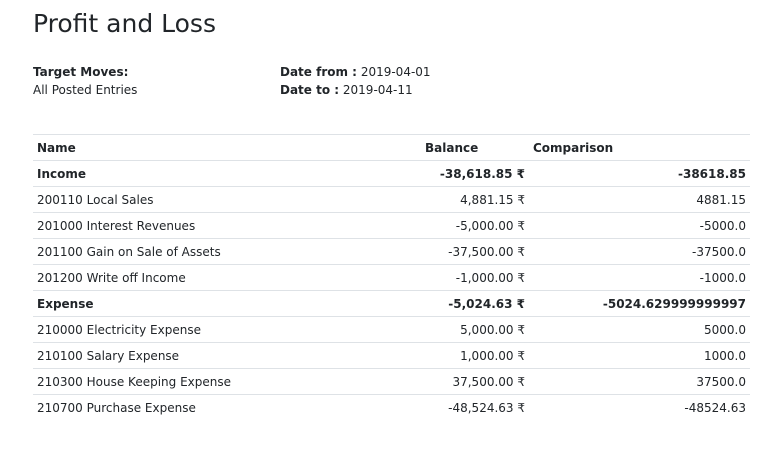  I want to click on row-name: Expense, so click(227, 303).